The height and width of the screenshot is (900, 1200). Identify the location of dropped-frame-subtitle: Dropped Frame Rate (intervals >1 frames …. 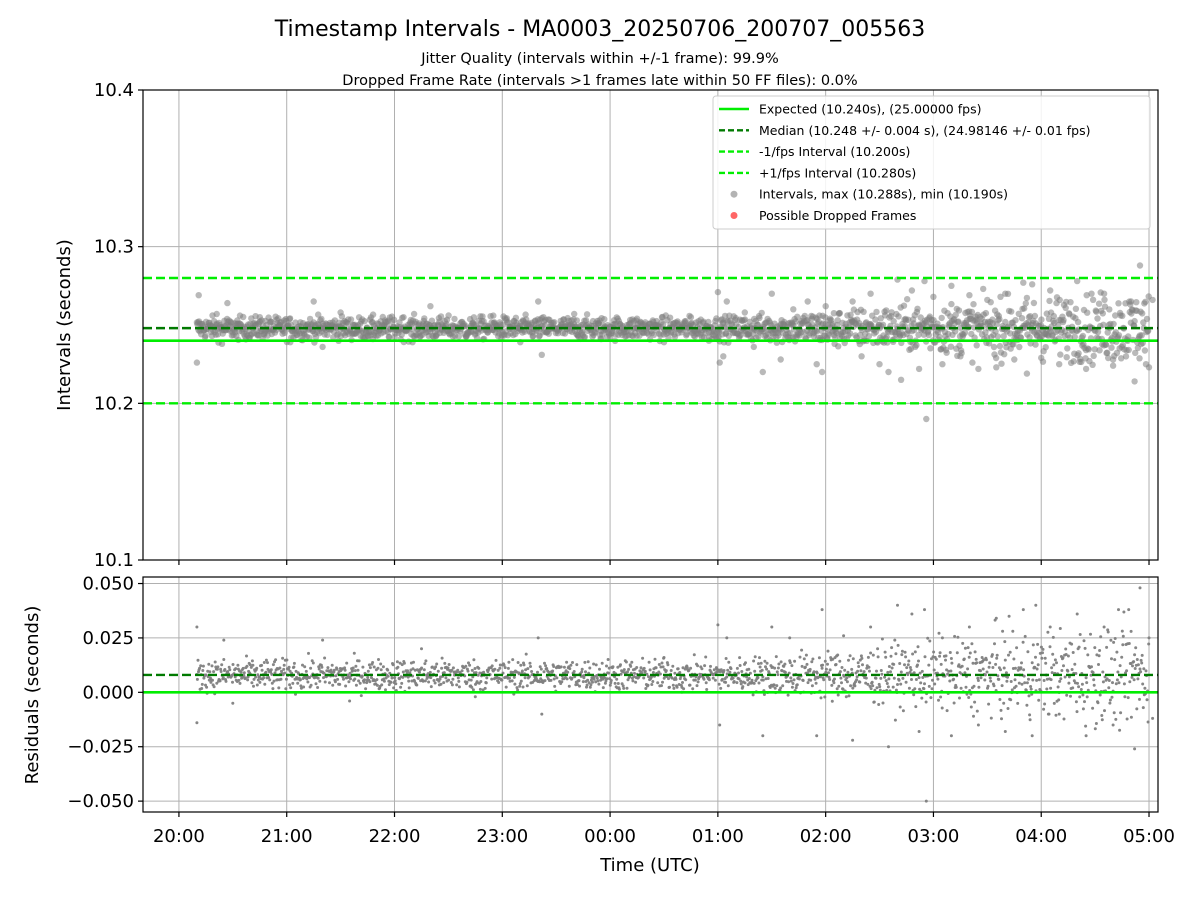
(599, 81).